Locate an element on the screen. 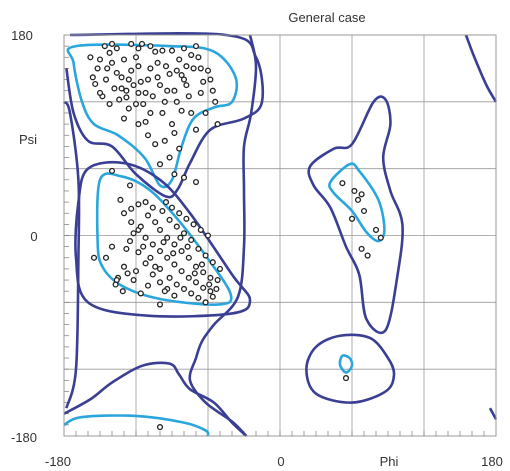 Image resolution: width=510 pixels, height=471 pixels. y-axis-label: Psi is located at coordinates (28, 139).